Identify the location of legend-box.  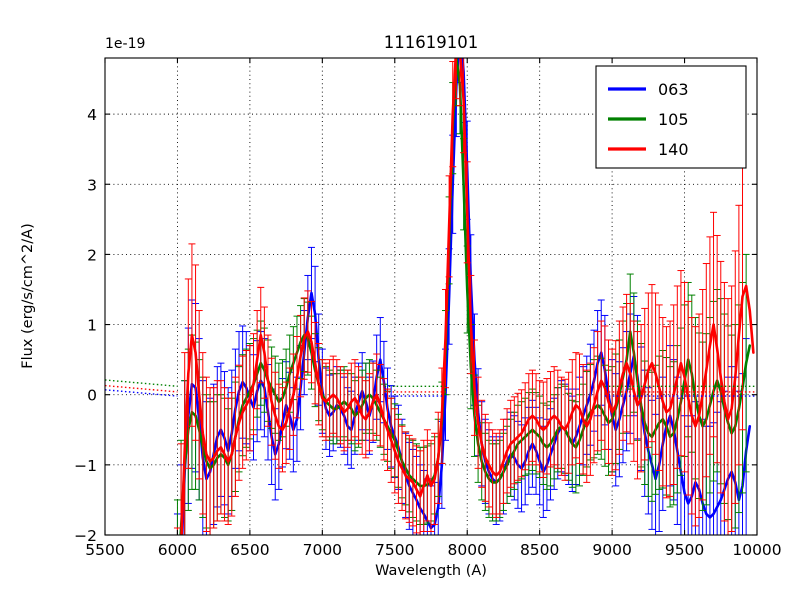
(671, 117).